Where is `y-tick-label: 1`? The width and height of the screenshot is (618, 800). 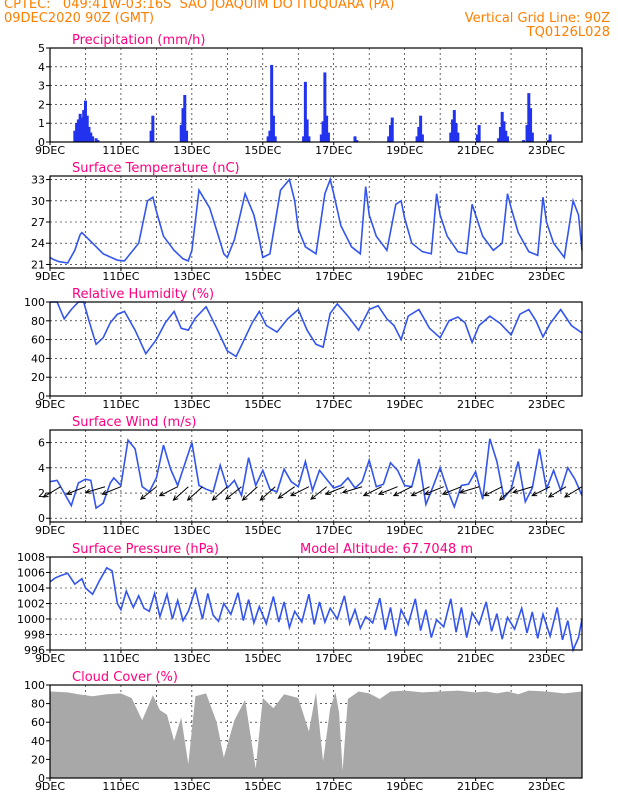
y-tick-label: 1 is located at coordinates (41, 123).